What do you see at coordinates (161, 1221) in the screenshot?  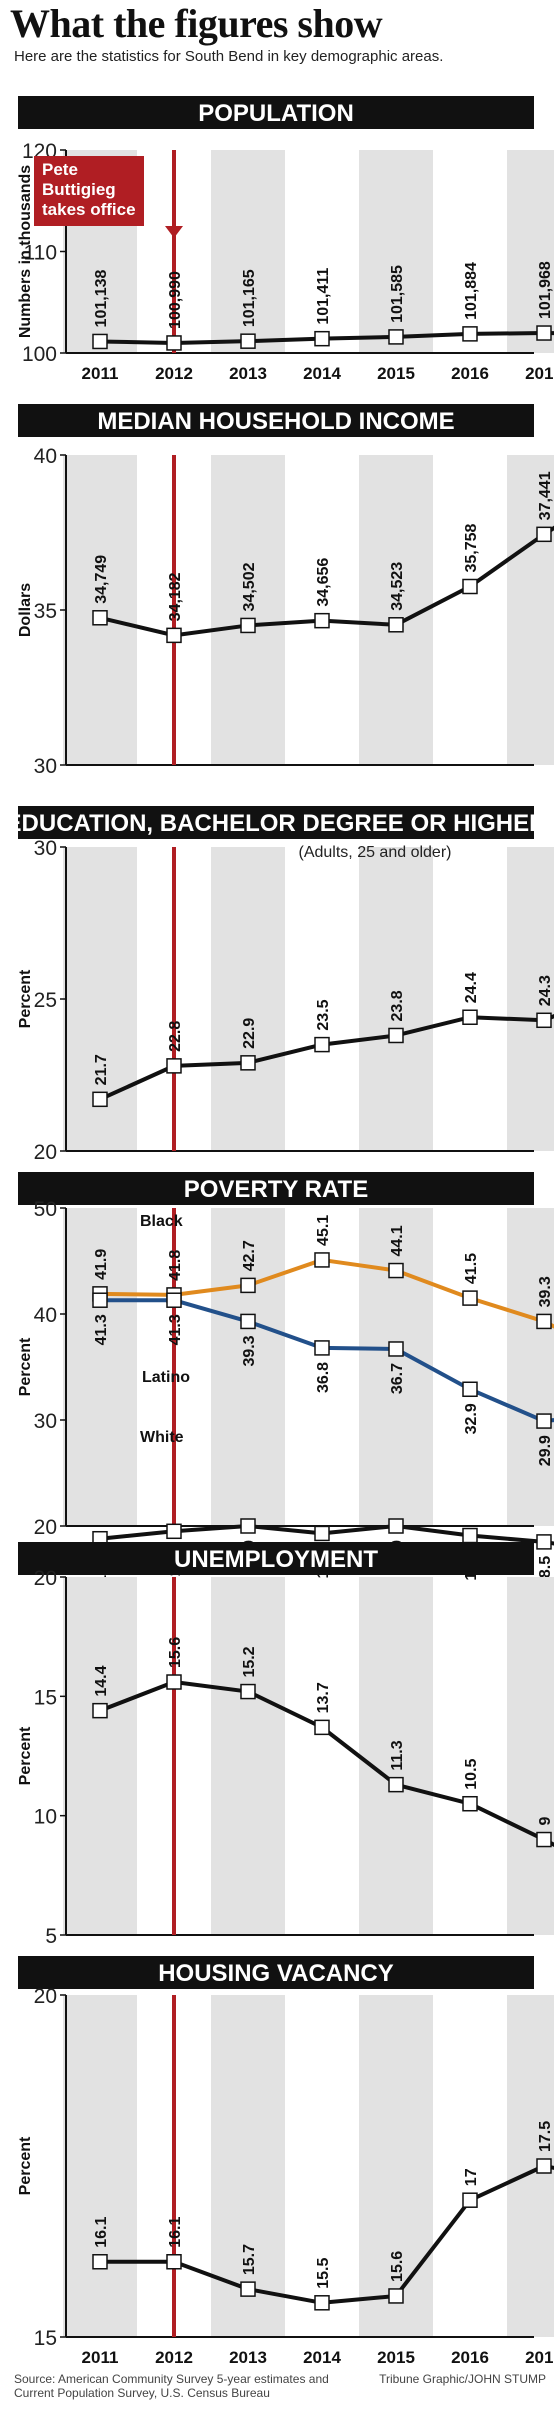 I see `legend-label-black: Black` at bounding box center [161, 1221].